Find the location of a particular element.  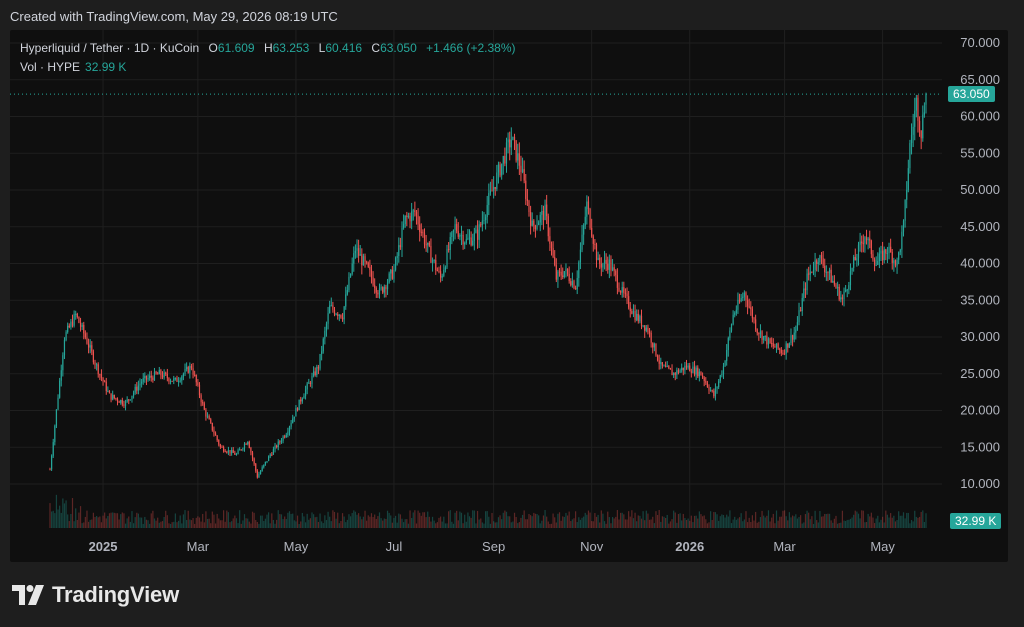

y-tick-label: 70.000 is located at coordinates (980, 42).